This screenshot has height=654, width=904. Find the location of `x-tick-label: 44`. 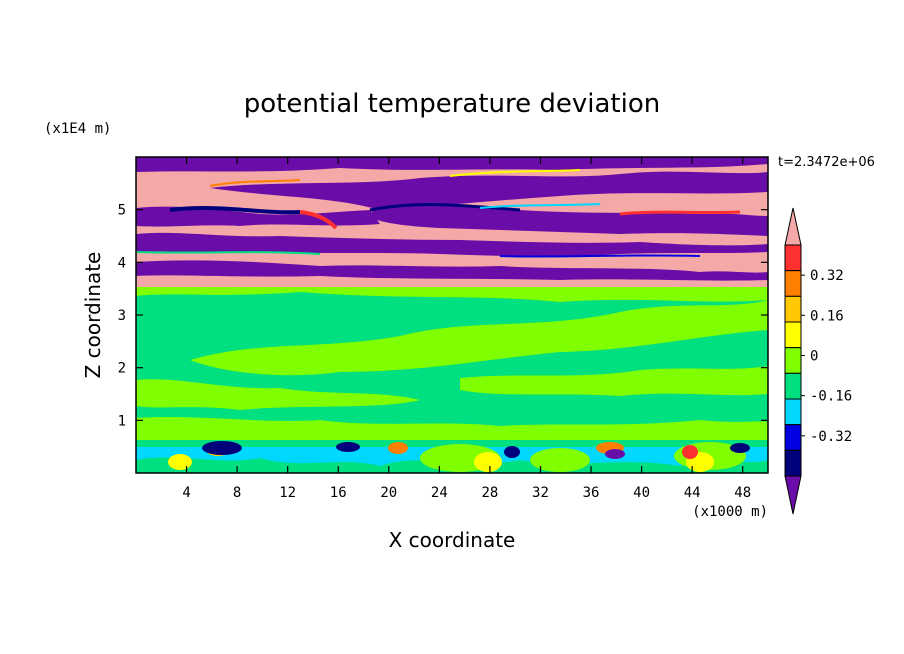

x-tick-label: 44 is located at coordinates (692, 493).